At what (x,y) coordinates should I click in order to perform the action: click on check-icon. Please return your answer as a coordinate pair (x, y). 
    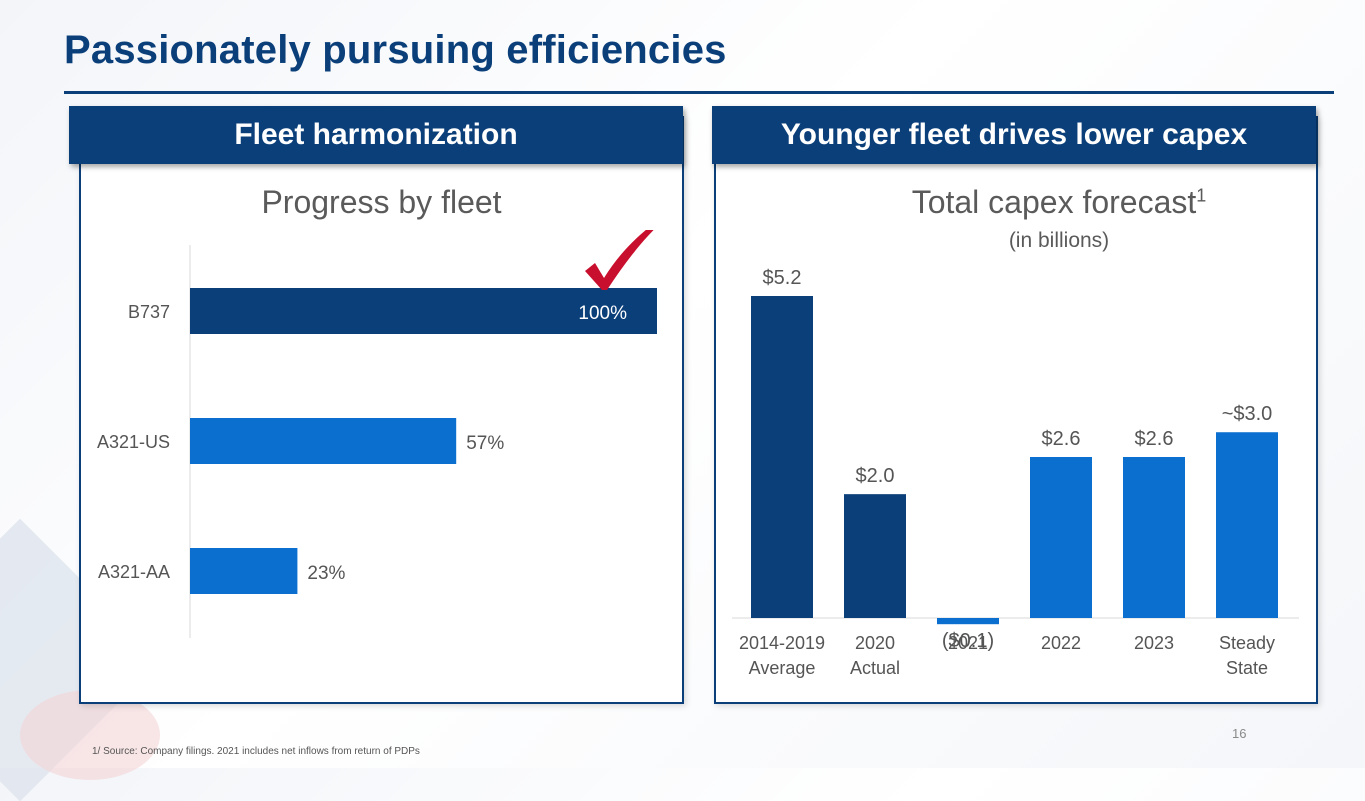
    Looking at the image, I should click on (619, 260).